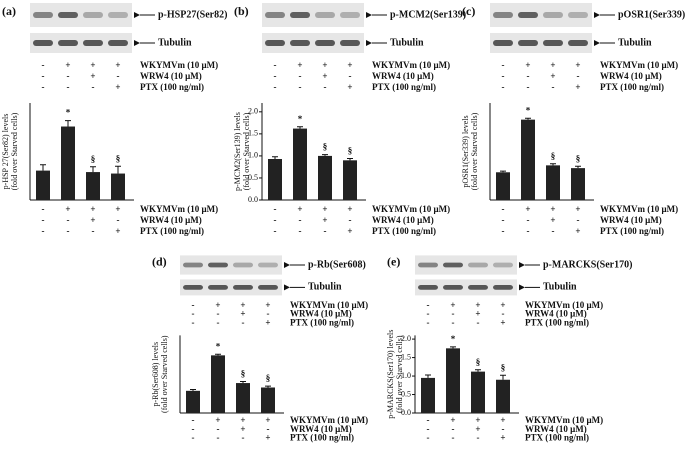 This screenshot has height=453, width=685. What do you see at coordinates (651, 14) in the screenshot?
I see `blot-label: pOSR1(Ser339)` at bounding box center [651, 14].